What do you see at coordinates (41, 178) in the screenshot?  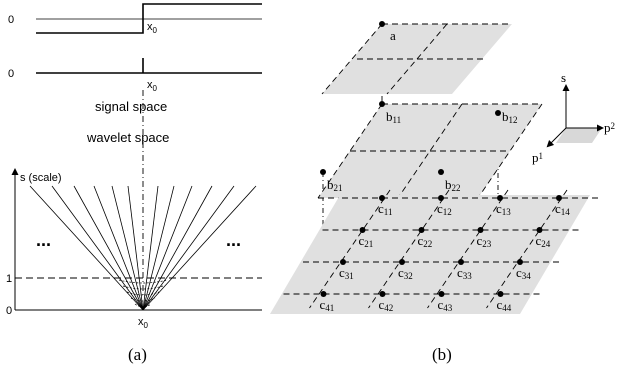 I see `scale-axis-label: s (scale)` at bounding box center [41, 178].